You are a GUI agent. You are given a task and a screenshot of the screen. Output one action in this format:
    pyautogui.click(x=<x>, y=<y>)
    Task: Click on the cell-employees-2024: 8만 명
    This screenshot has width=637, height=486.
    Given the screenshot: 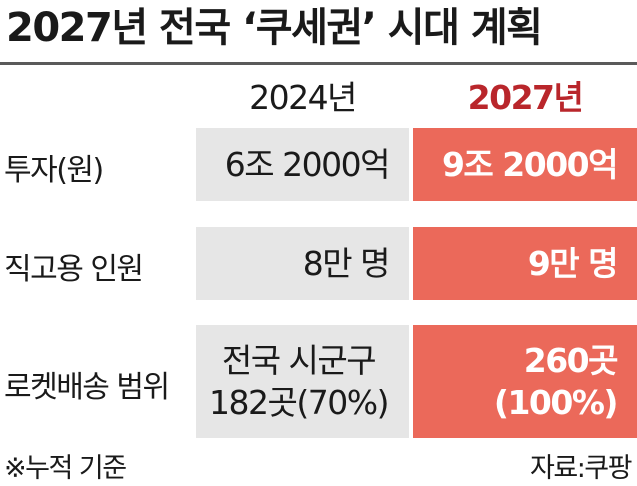 What is the action you would take?
    pyautogui.click(x=302, y=263)
    